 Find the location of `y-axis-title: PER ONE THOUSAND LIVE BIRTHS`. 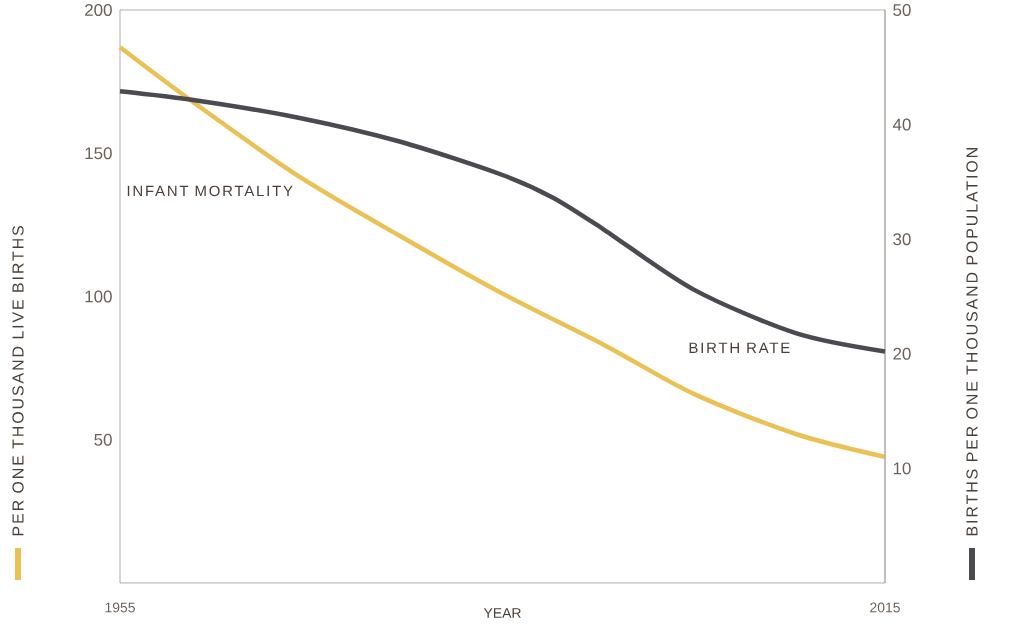

y-axis-title: PER ONE THOUSAND LIVE BIRTHS is located at coordinates (18, 381).